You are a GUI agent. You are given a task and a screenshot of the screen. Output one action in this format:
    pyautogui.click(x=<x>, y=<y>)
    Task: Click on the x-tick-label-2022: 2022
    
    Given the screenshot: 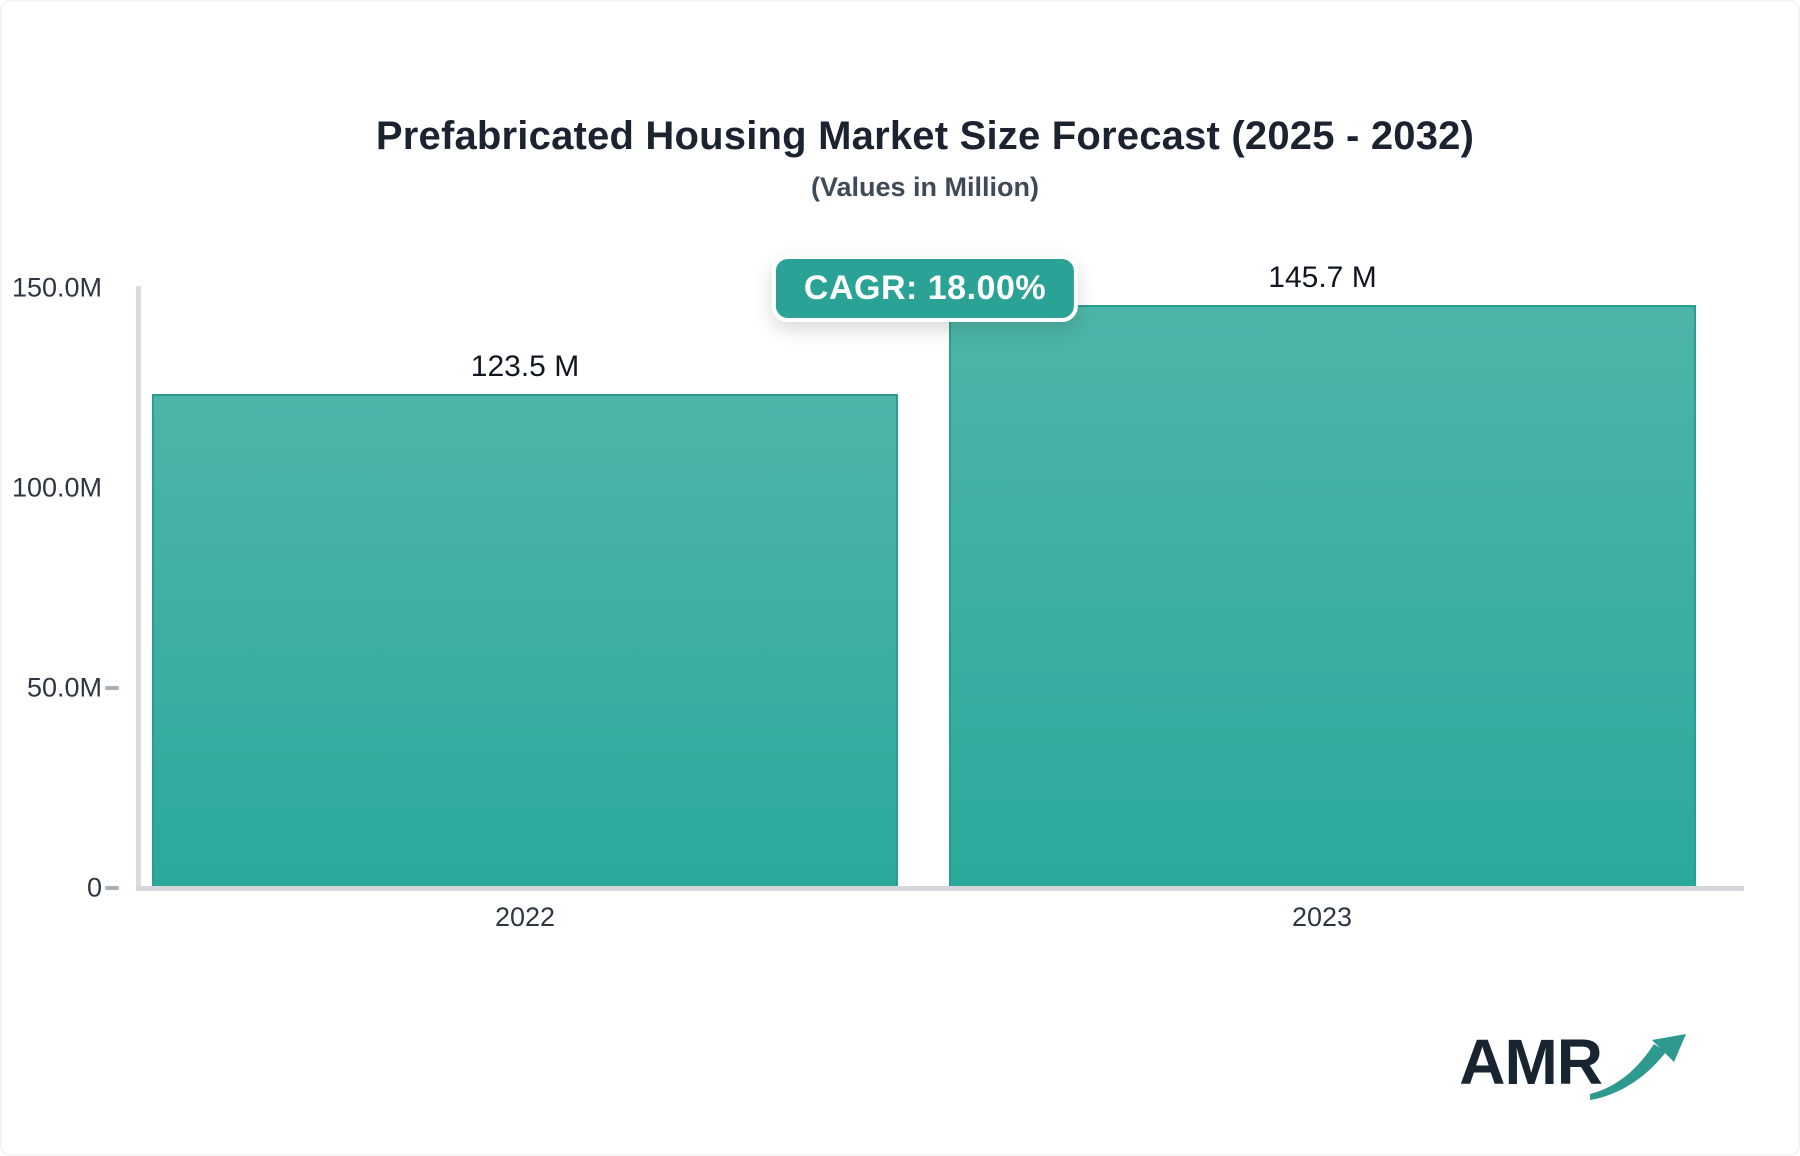 What is the action you would take?
    pyautogui.click(x=525, y=917)
    